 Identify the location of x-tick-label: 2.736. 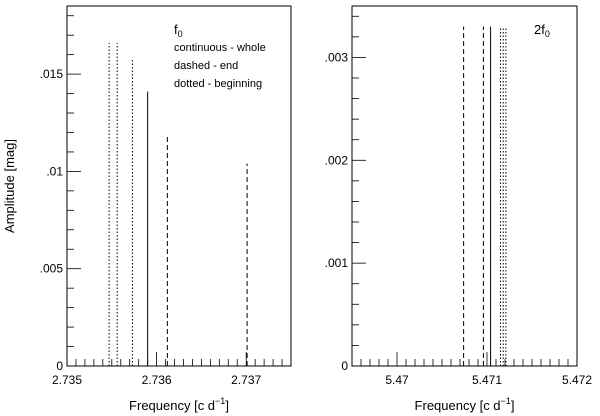
(157, 380).